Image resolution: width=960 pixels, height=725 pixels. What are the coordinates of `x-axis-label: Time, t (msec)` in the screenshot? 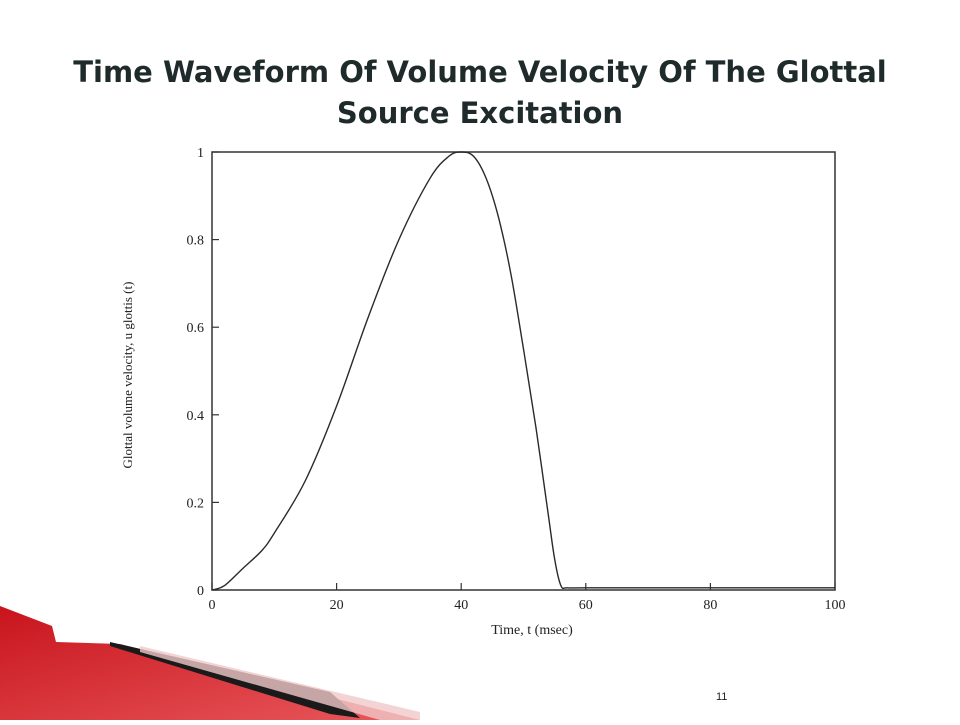 It's located at (532, 630).